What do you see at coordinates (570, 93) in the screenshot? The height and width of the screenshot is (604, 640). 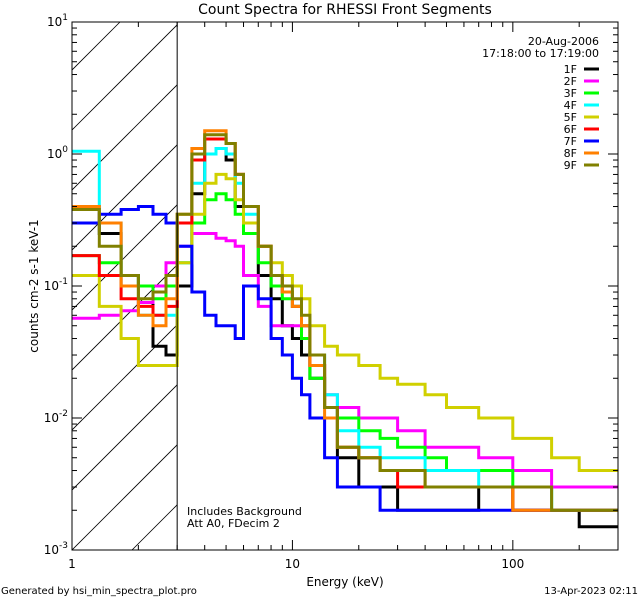 I see `legend-label-3F: 3F` at bounding box center [570, 93].